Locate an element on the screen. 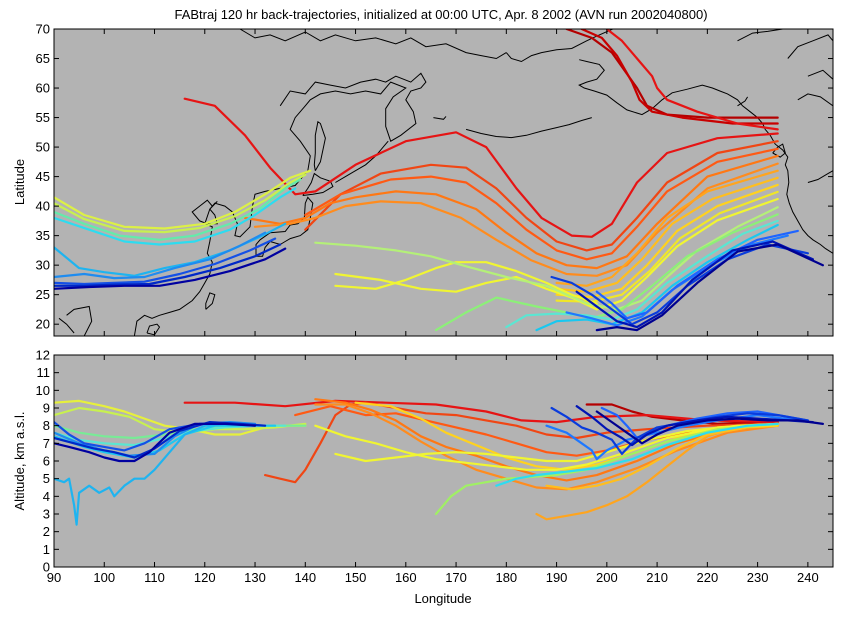  y-tick-label: 30 is located at coordinates (43, 265).